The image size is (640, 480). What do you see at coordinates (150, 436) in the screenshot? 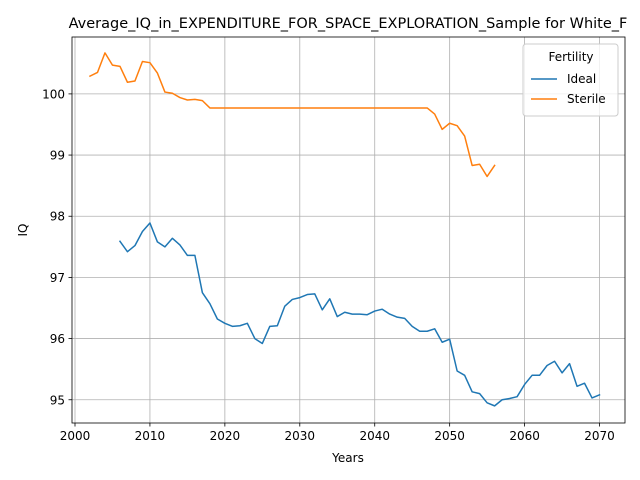
I see `x-tick-label: 2010` at bounding box center [150, 436].